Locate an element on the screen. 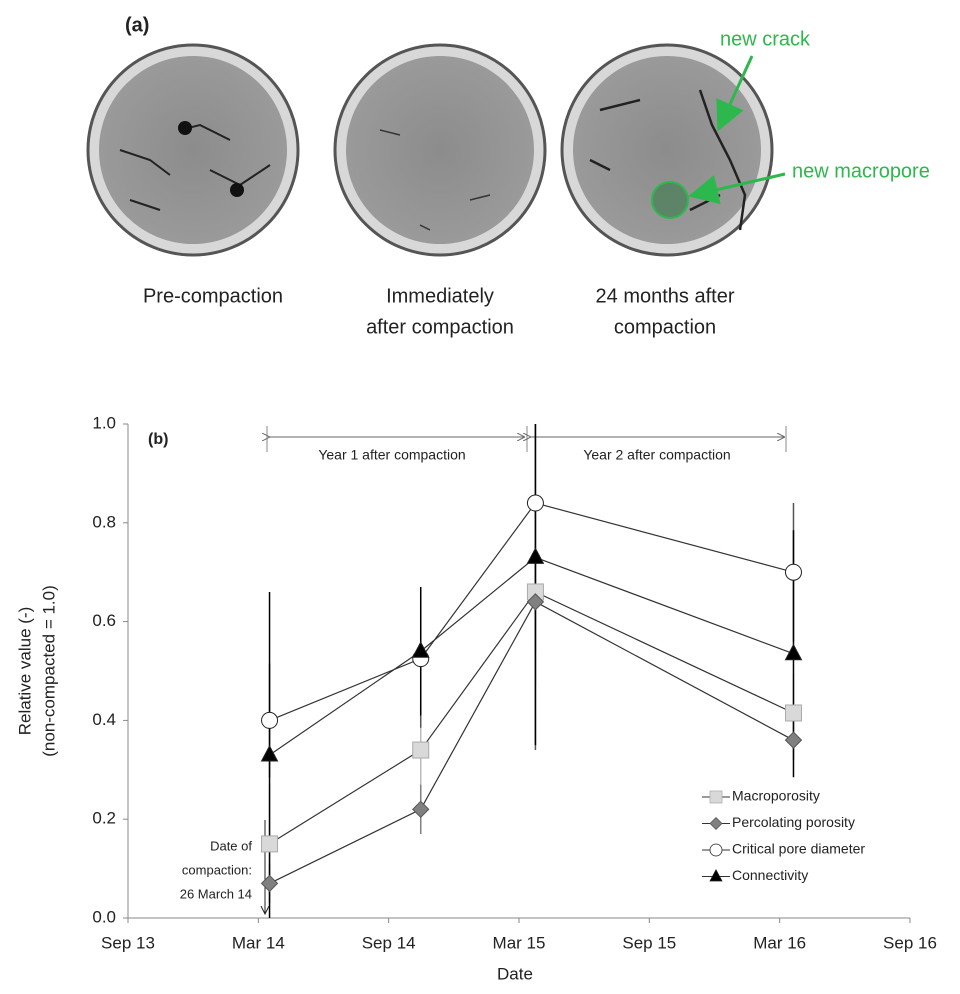 Image resolution: width=960 pixels, height=994 pixels. annotation: Date of is located at coordinates (231, 845).